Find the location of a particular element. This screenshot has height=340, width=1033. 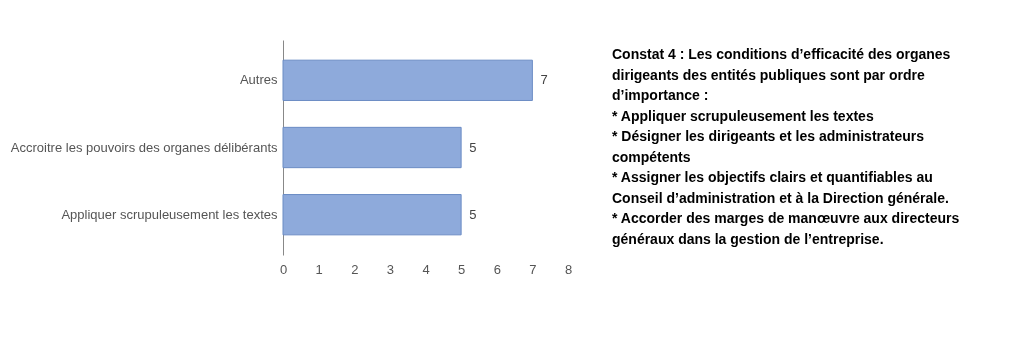

x-tick-label: 6 is located at coordinates (497, 269).